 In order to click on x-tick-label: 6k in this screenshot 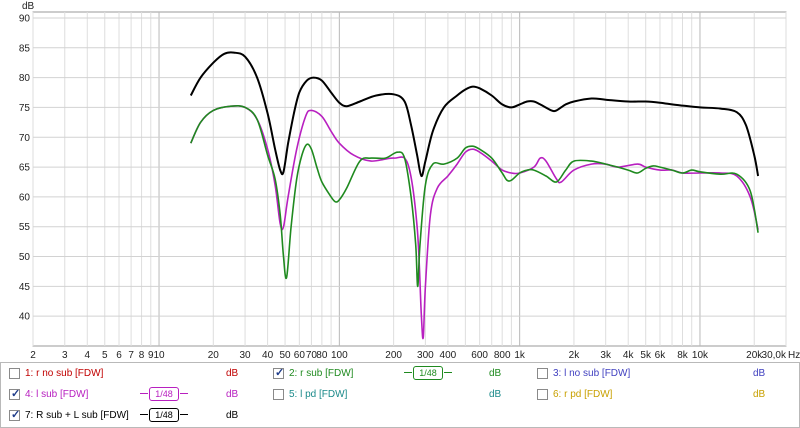, I will do `click(661, 355)`.